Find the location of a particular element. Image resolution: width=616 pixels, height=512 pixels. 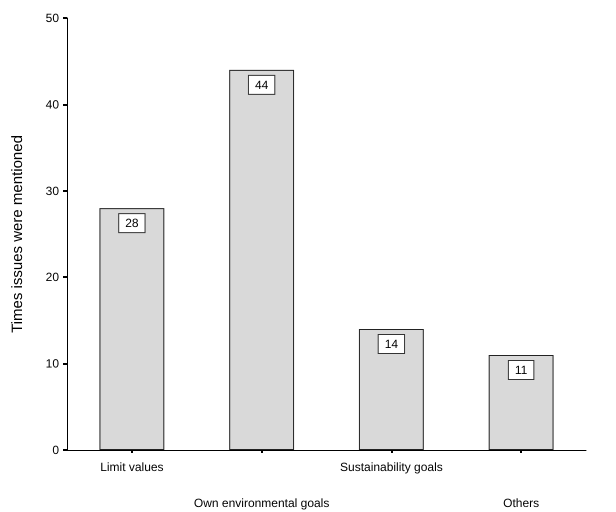

data-label: 28 is located at coordinates (132, 223).